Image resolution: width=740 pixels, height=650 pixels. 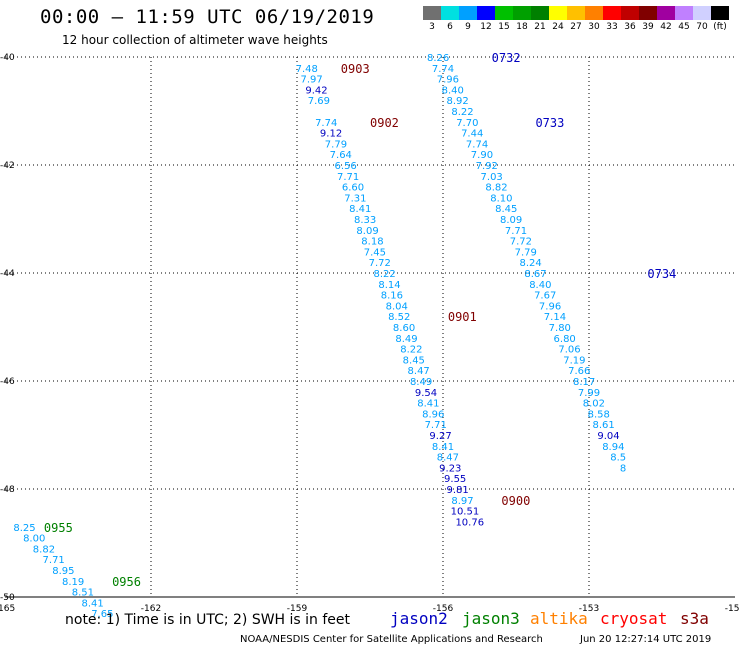 I want to click on wave-height-value: 8.82, so click(x=496, y=188).